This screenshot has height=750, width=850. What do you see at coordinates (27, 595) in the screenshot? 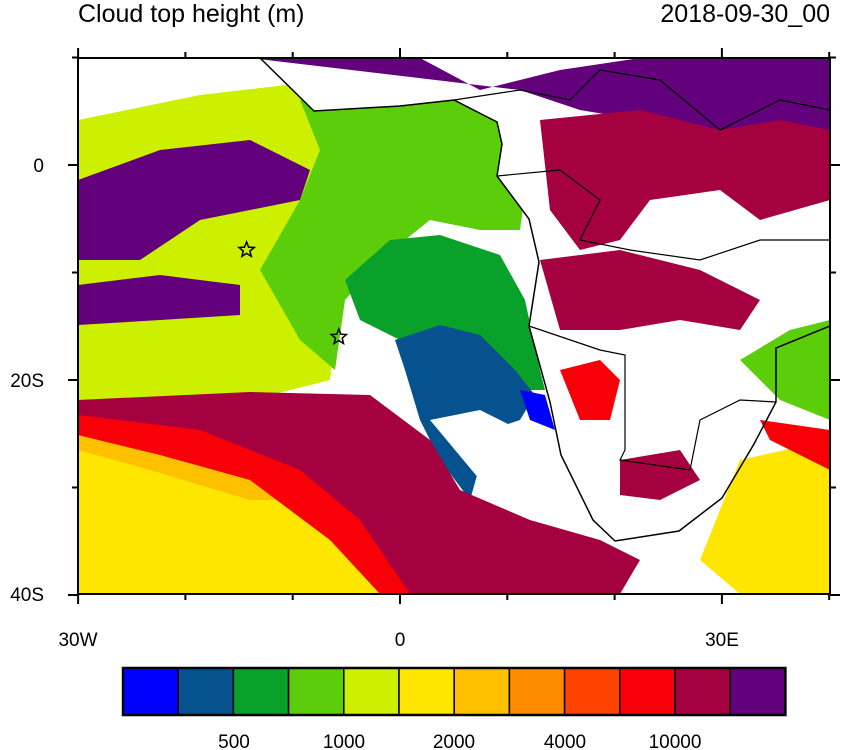
I see `y-tick-label: 40S` at bounding box center [27, 595].